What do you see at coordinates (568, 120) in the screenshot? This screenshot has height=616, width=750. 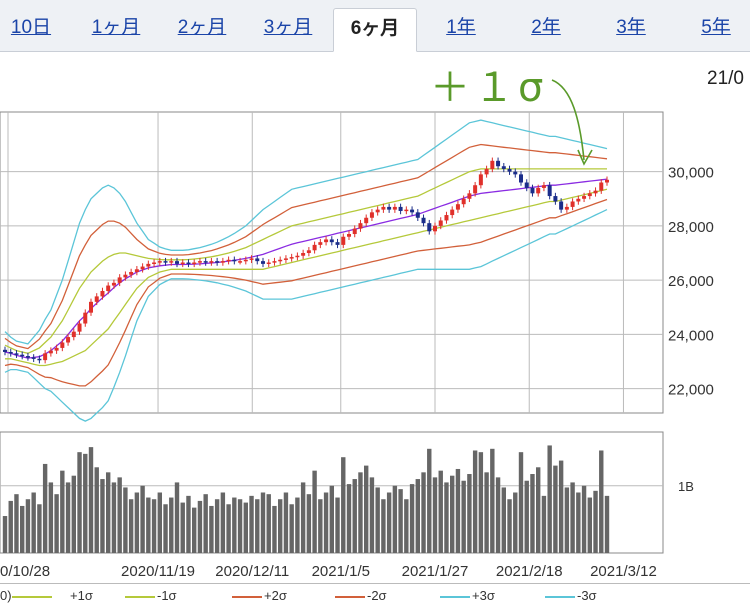 I see `annotation-arrow` at bounding box center [568, 120].